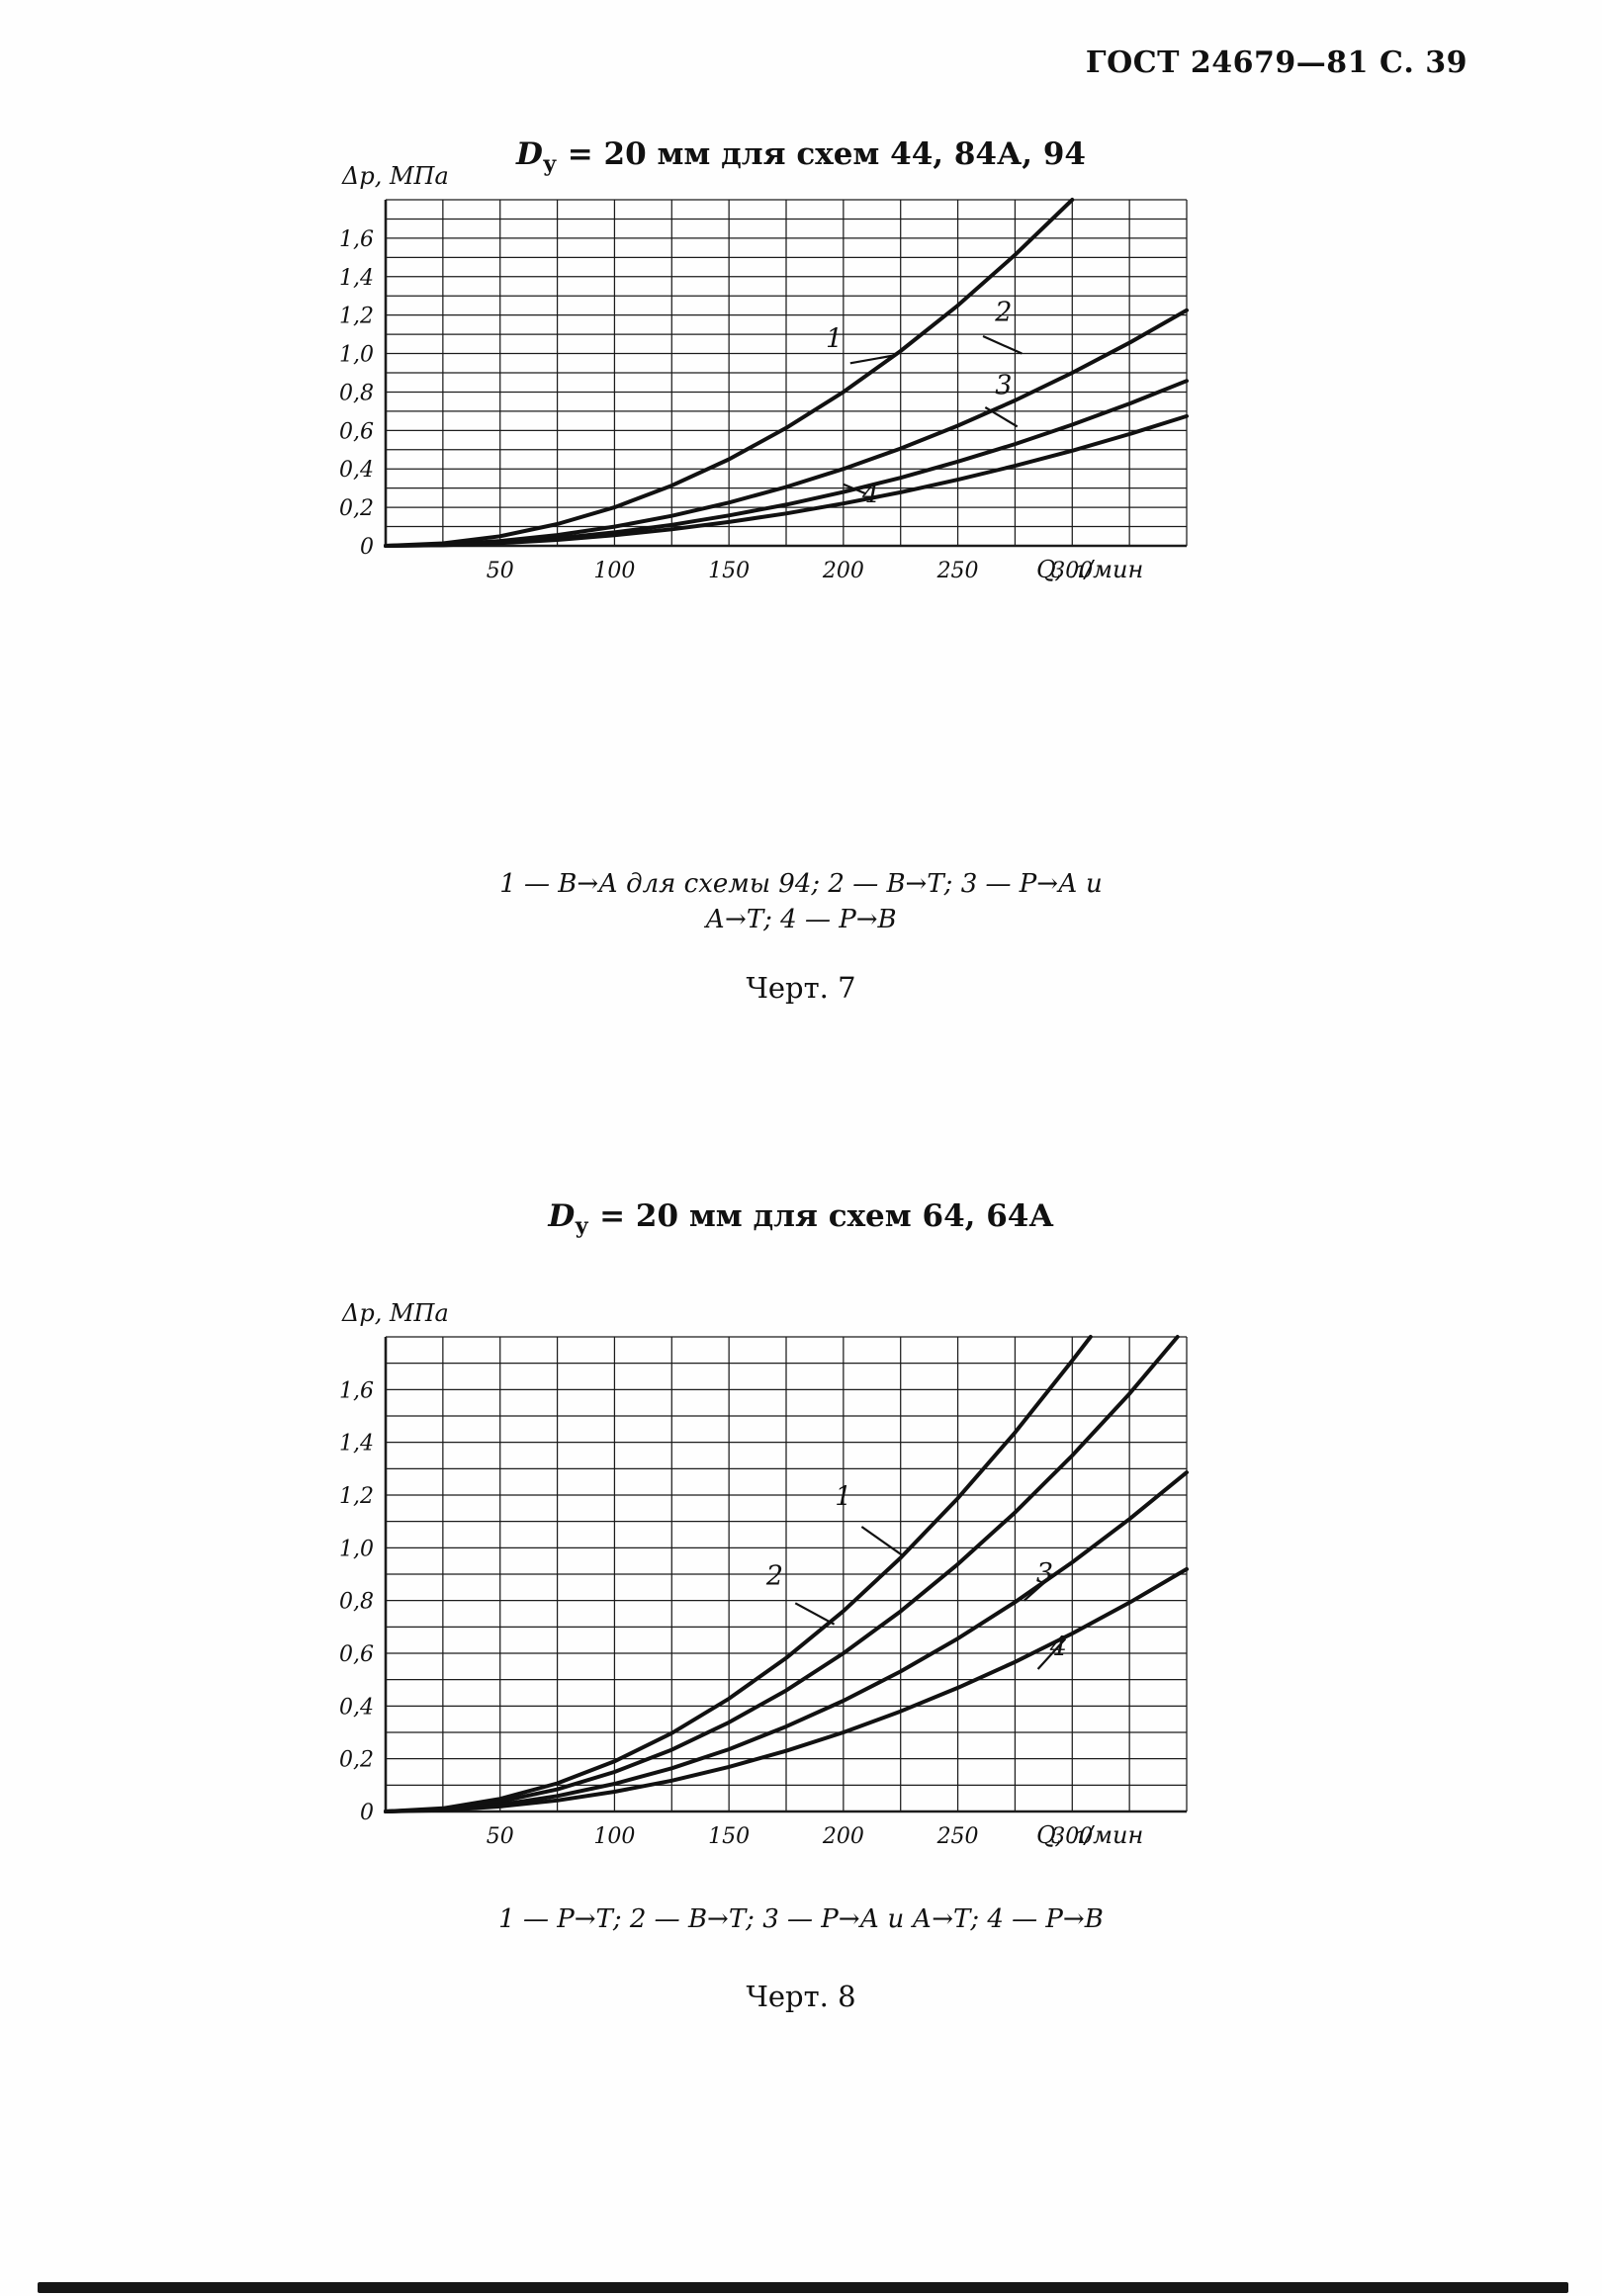 Image resolution: width=1602 pixels, height=2296 pixels. I want to click on figure8-caption: 1 — Р→Т; 2 — В→Т; 3 — Р→А и А→Т; 4 — Р→В, so click(801, 1919).